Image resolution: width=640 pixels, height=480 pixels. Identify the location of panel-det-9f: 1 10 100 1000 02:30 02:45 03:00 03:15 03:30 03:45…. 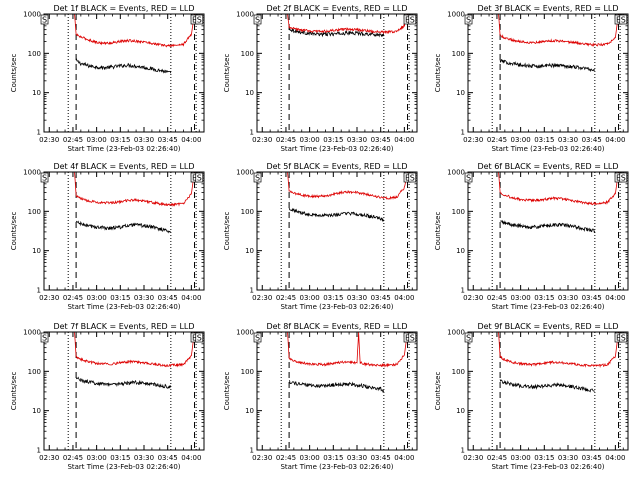
(531, 396).